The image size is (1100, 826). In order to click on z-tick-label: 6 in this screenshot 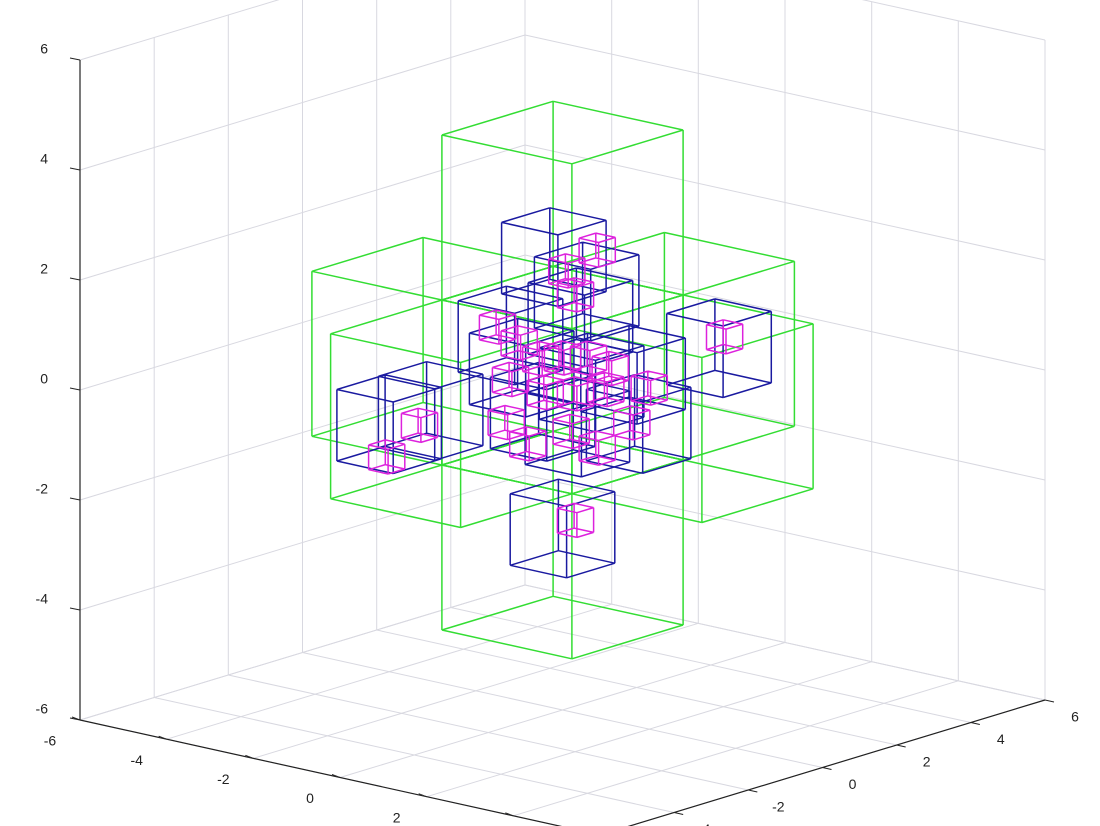, I will do `click(44, 49)`.